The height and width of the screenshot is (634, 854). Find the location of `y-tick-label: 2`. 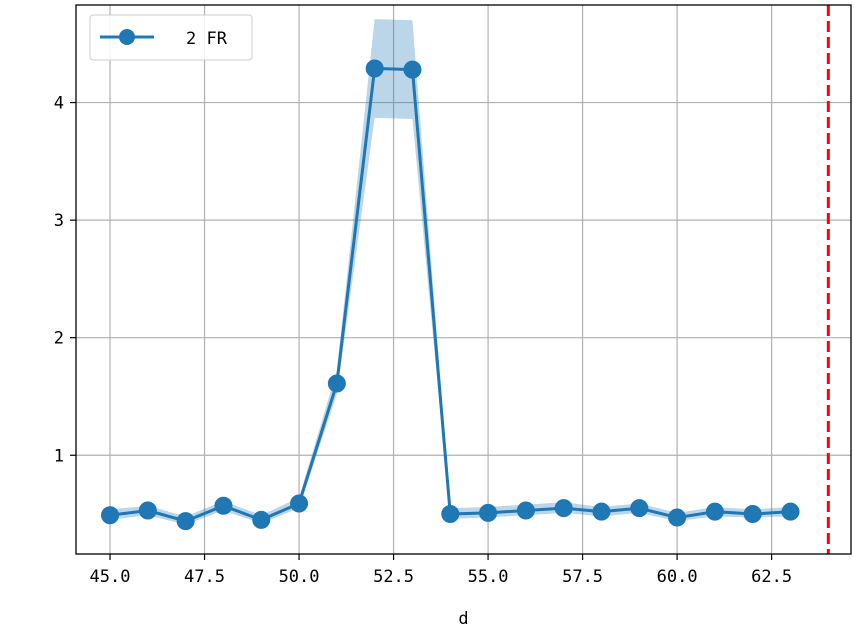

y-tick-label: 2 is located at coordinates (59, 339).